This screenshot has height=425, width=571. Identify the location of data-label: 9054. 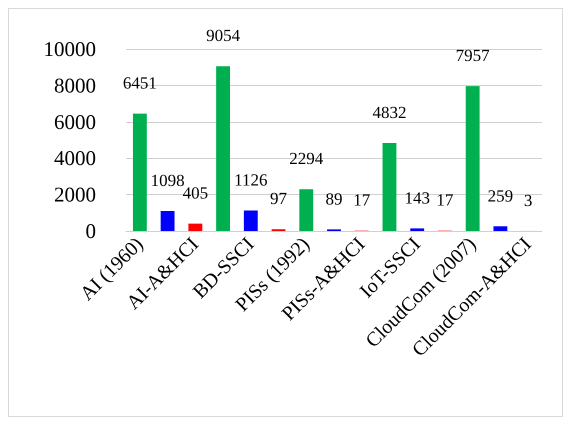
(223, 36).